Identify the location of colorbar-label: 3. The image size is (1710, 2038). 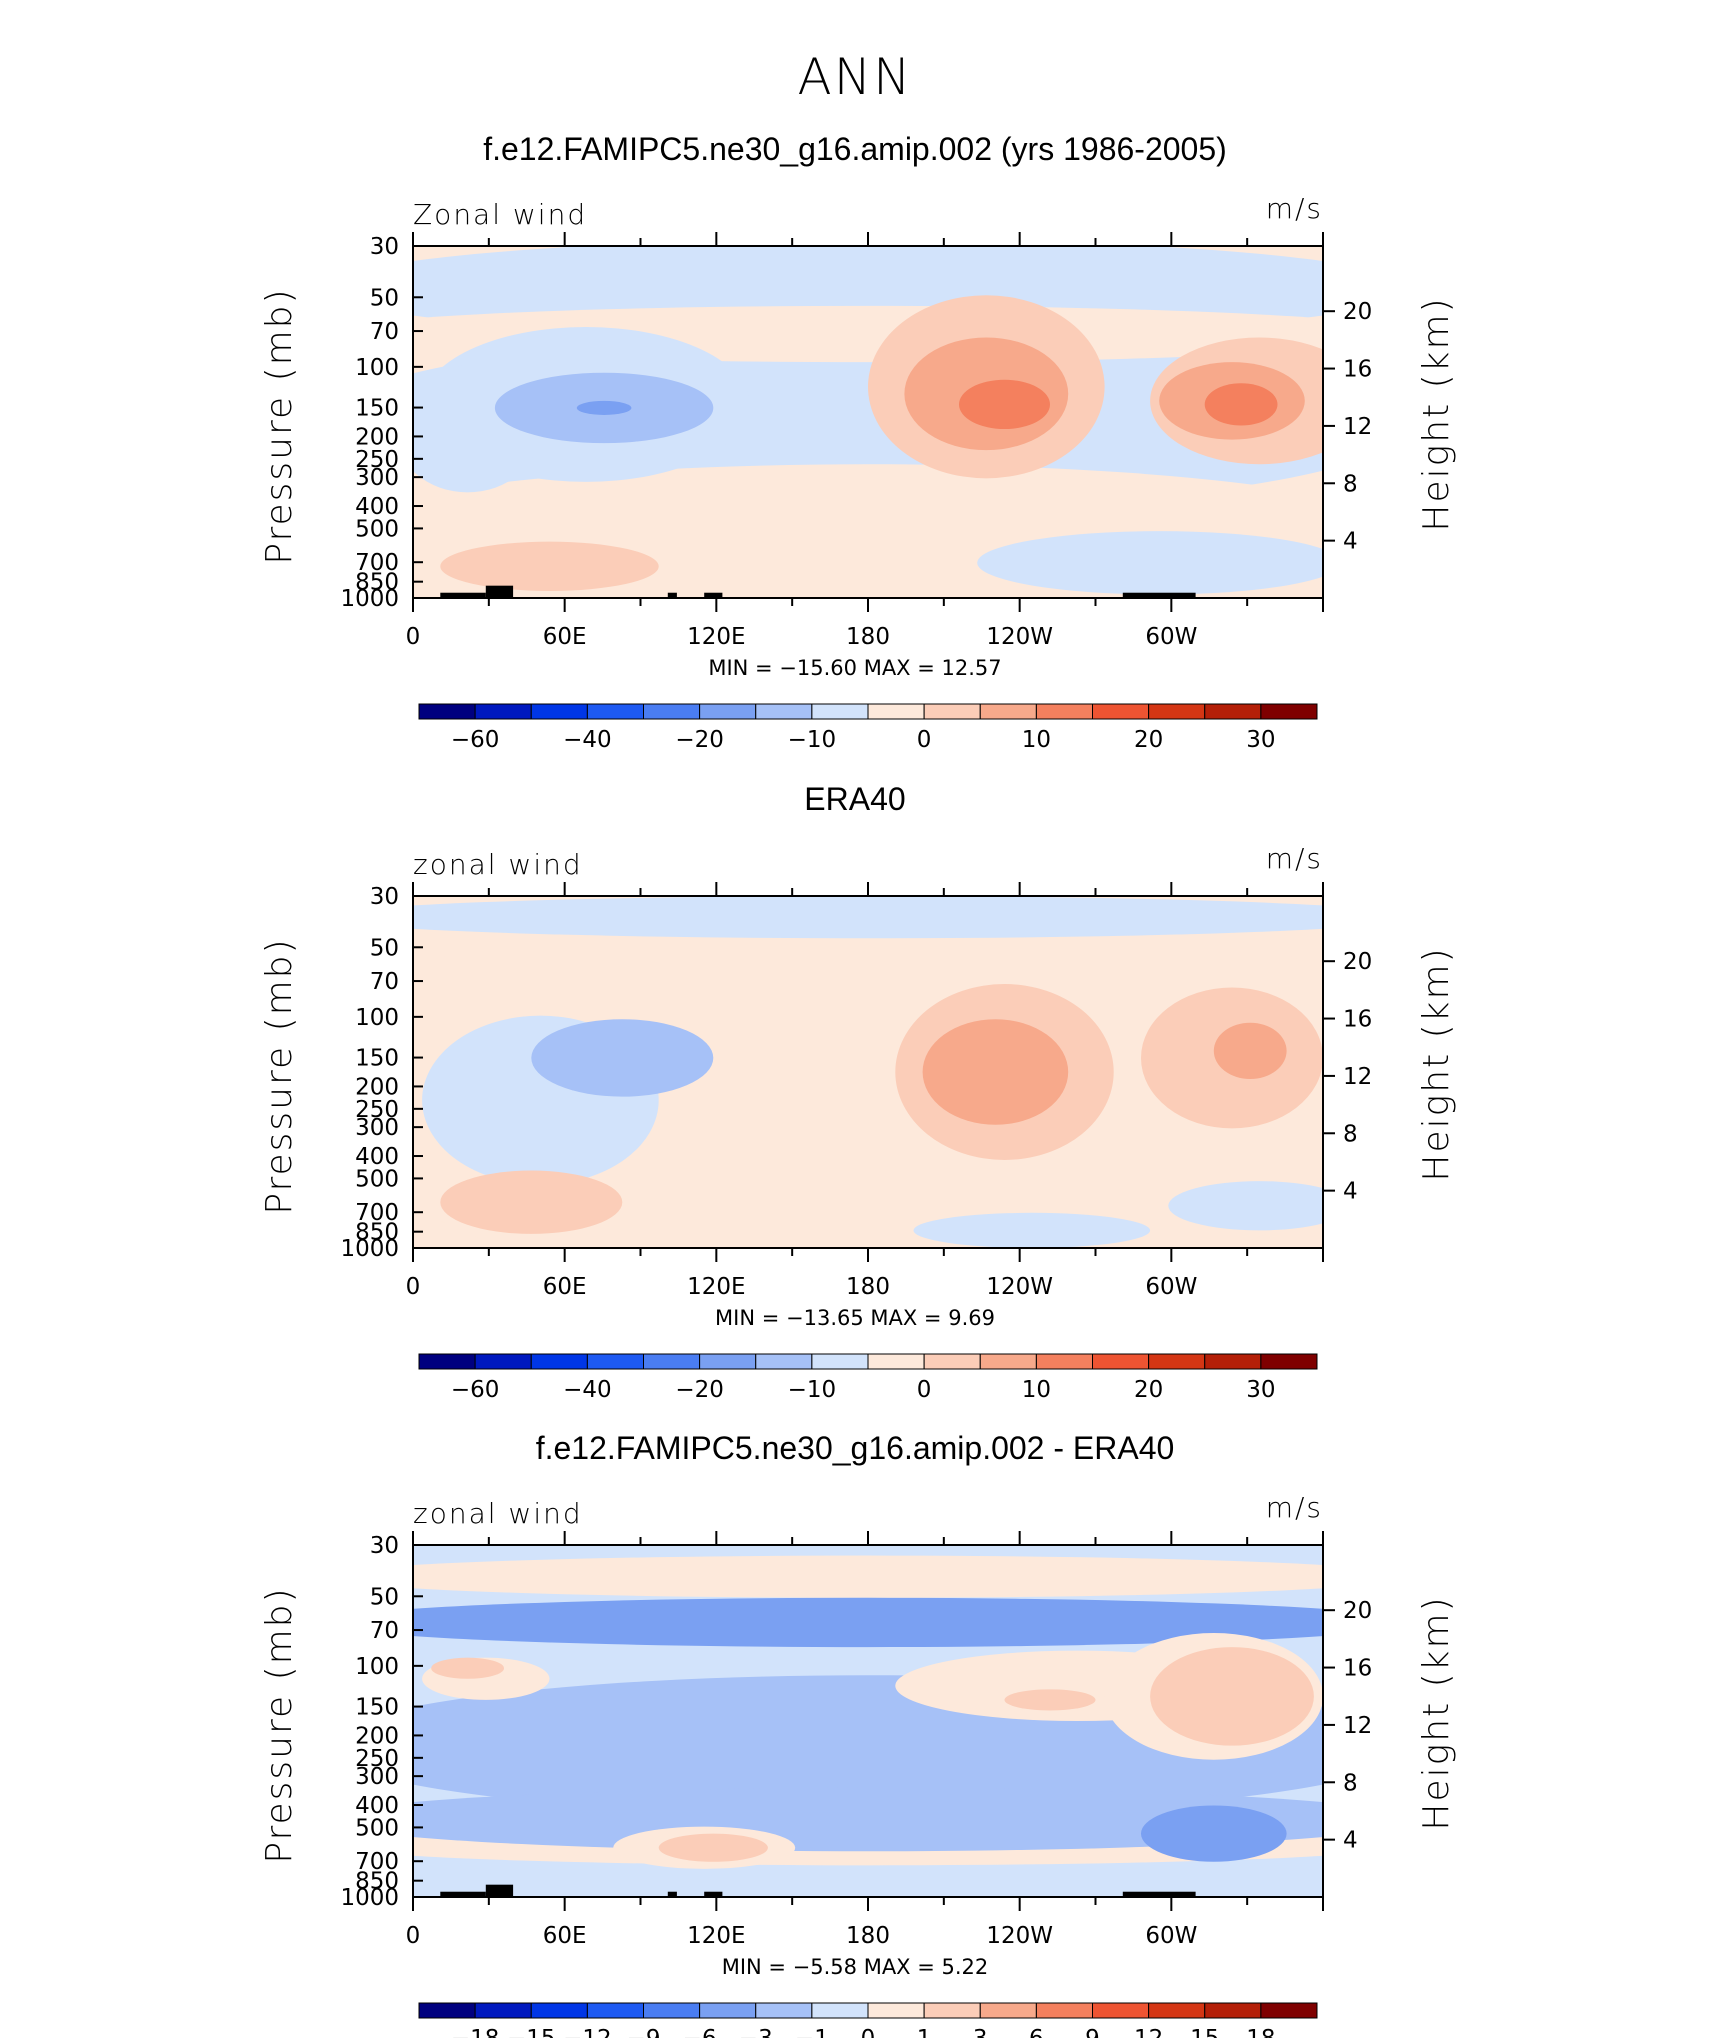
(980, 2032).